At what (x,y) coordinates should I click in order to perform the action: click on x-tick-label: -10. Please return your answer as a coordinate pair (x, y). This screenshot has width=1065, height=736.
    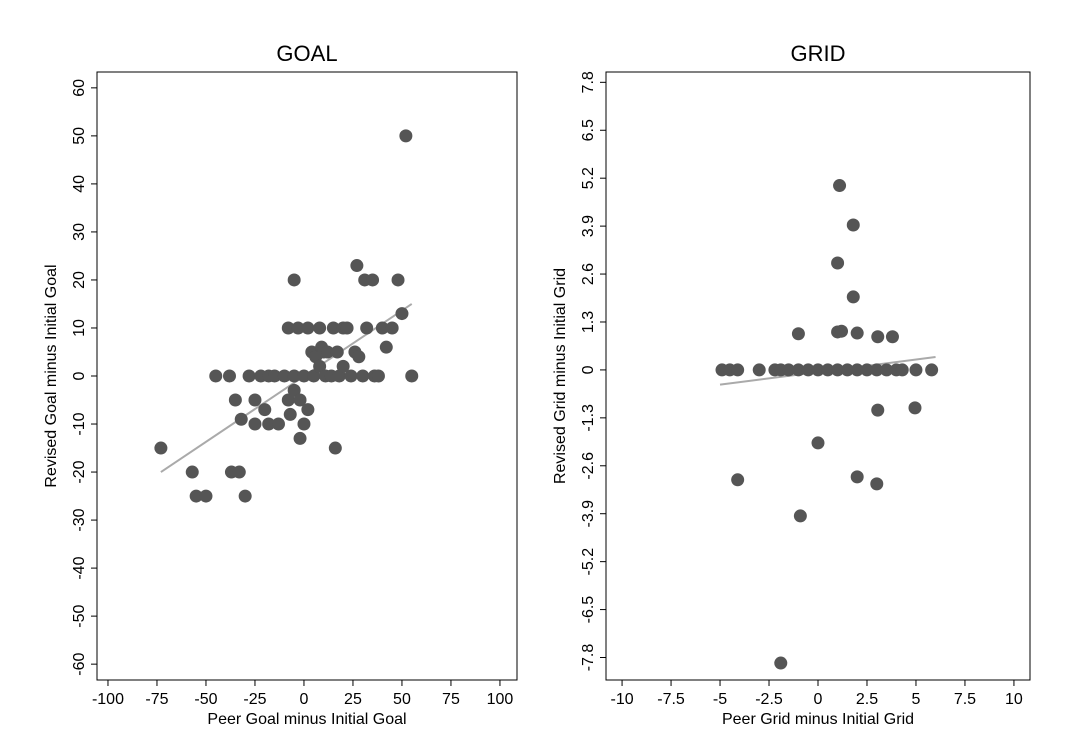
    Looking at the image, I should click on (622, 699).